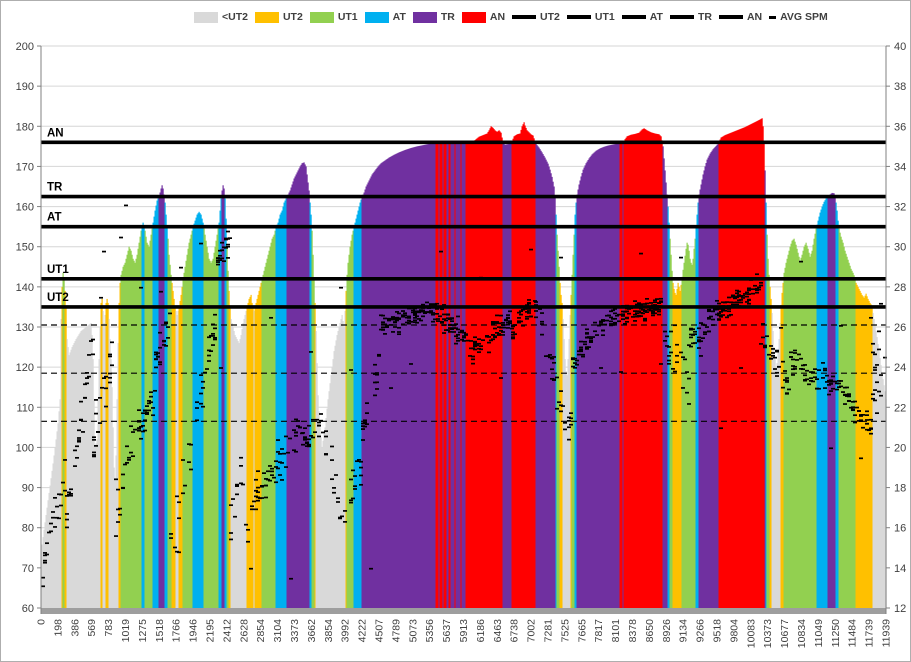 The image size is (911, 662). I want to click on x-axis-tick: 8101, so click(616, 631).